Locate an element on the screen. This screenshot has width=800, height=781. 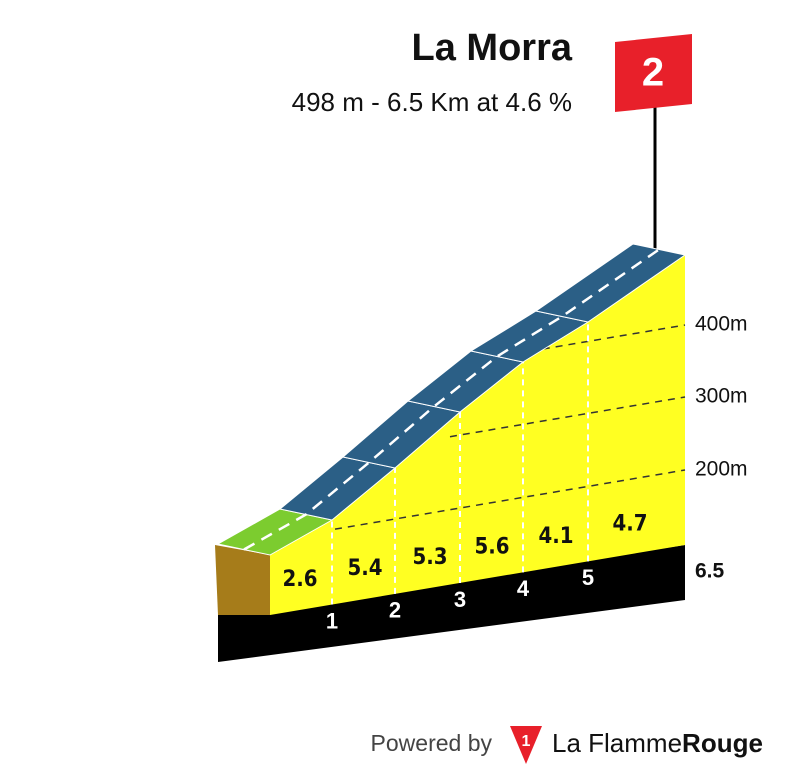
km-marker: 2 is located at coordinates (395, 610).